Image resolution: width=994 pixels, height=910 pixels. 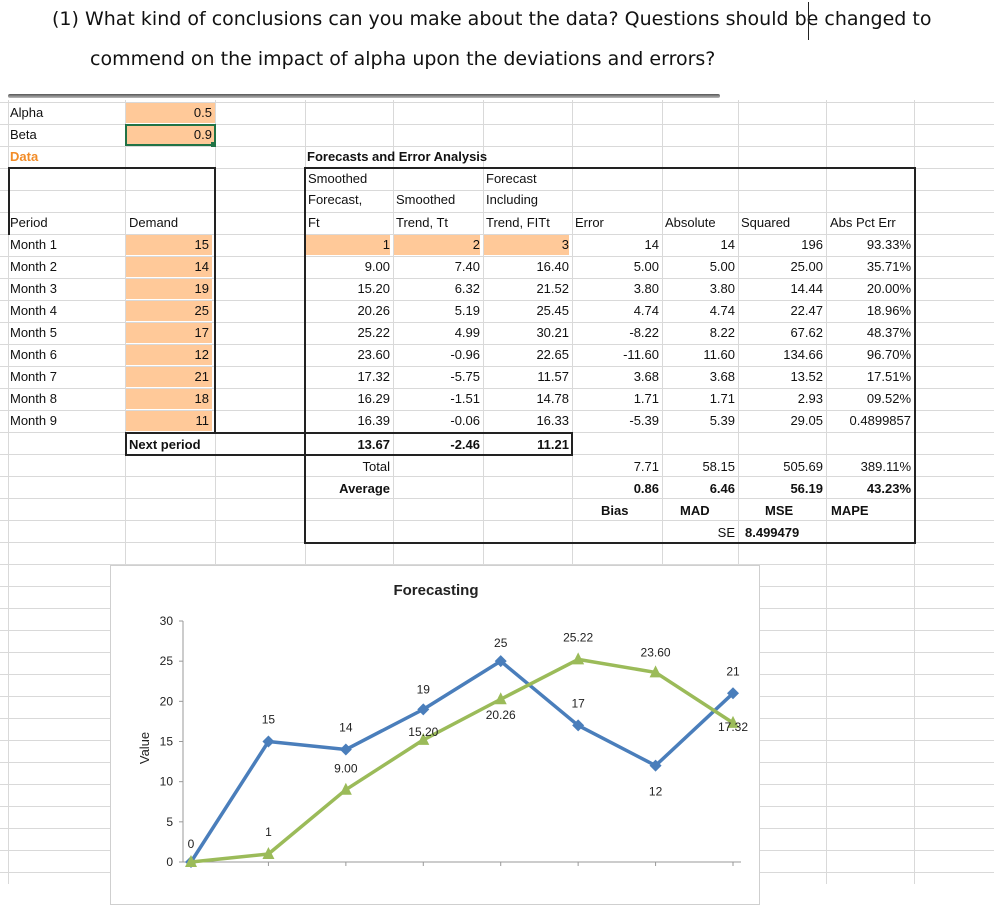 I want to click on cell-sf-row-1: 1, so click(x=348, y=245).